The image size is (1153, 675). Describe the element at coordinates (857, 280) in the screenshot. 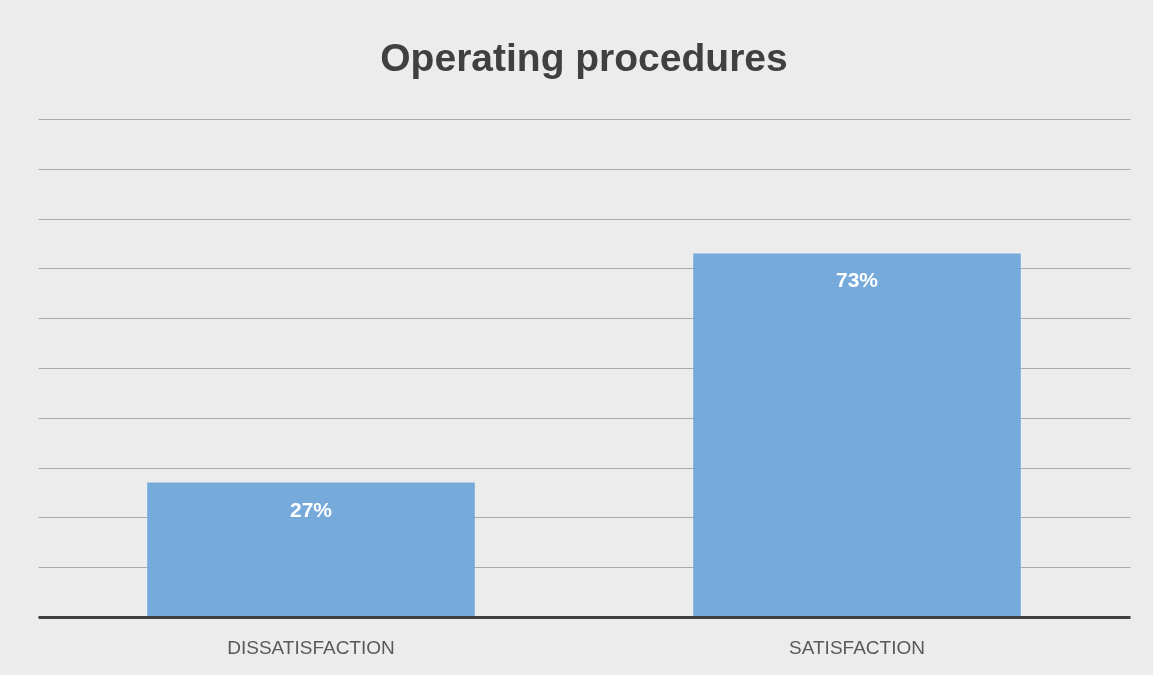

I see `data-label: 73%` at that location.